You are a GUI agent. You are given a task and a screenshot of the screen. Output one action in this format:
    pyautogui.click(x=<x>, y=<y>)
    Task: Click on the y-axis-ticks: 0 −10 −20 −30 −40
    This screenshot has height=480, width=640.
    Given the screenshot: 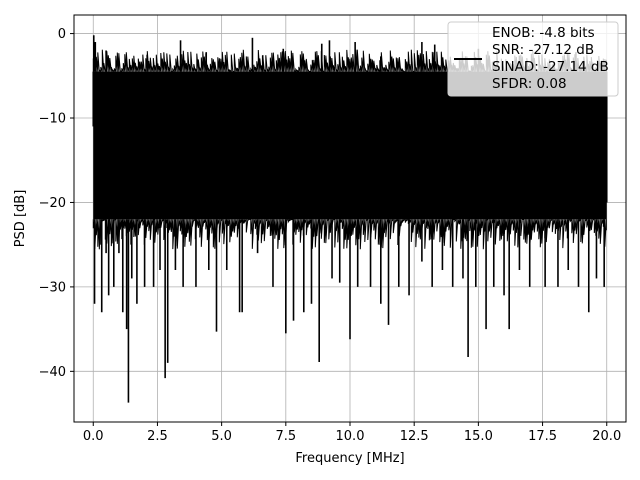 What is the action you would take?
    pyautogui.click(x=56, y=203)
    